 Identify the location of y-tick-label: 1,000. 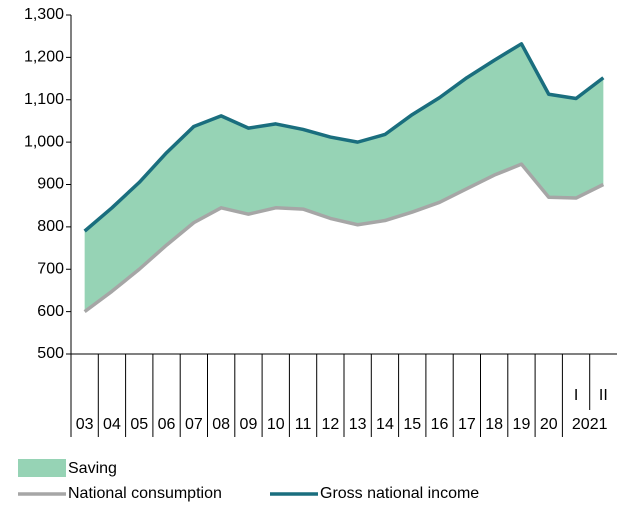
(44, 141).